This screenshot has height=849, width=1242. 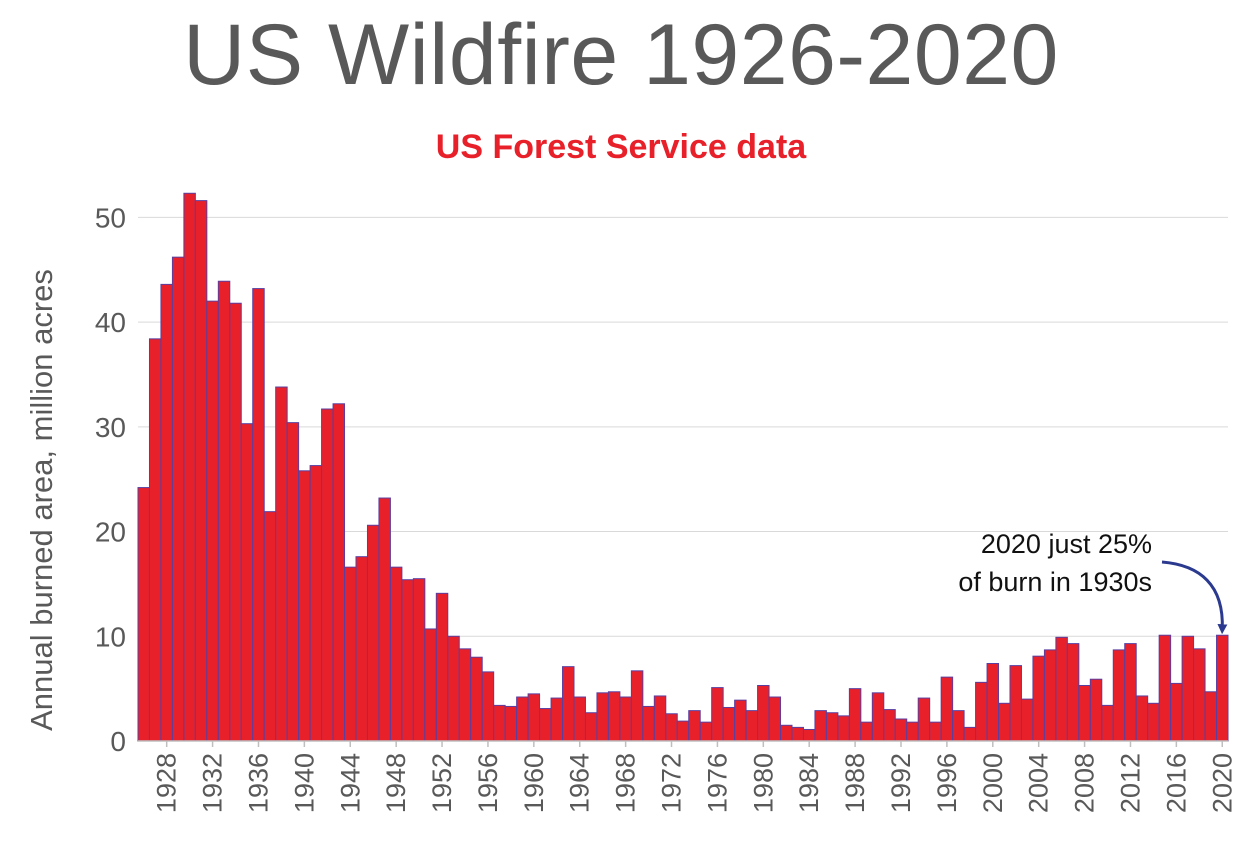 What do you see at coordinates (465, 695) in the screenshot?
I see `bar-1954` at bounding box center [465, 695].